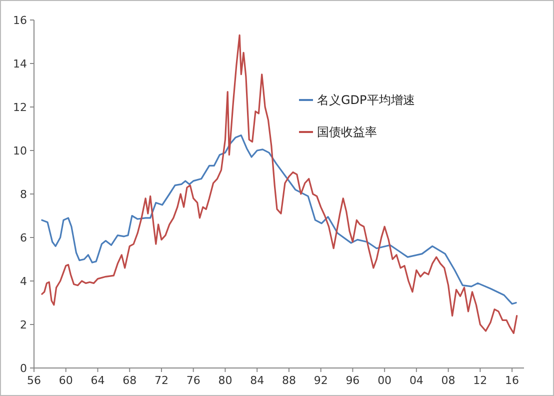 Image resolution: width=554 pixels, height=396 pixels. I want to click on y-tick-label: 4, so click(23, 281).